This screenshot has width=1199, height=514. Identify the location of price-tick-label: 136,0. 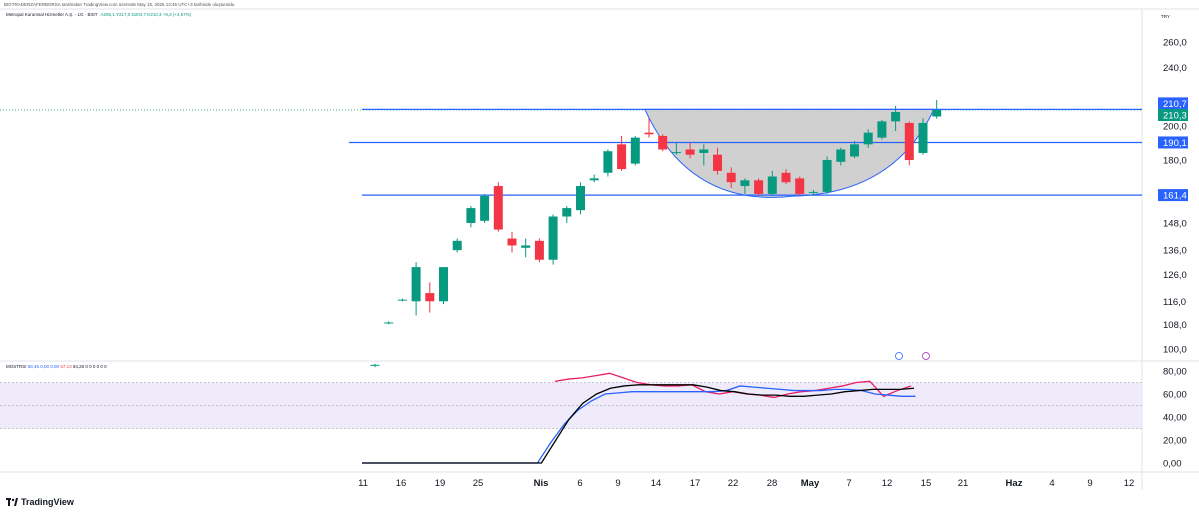
(1175, 251).